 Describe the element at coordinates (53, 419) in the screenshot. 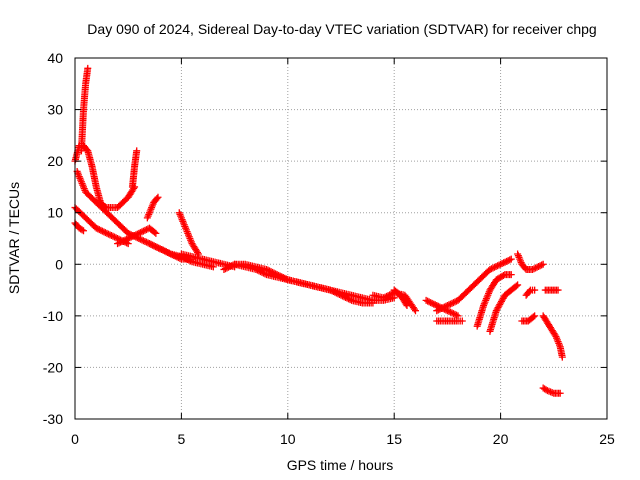

I see `y-tick-label: -30` at that location.